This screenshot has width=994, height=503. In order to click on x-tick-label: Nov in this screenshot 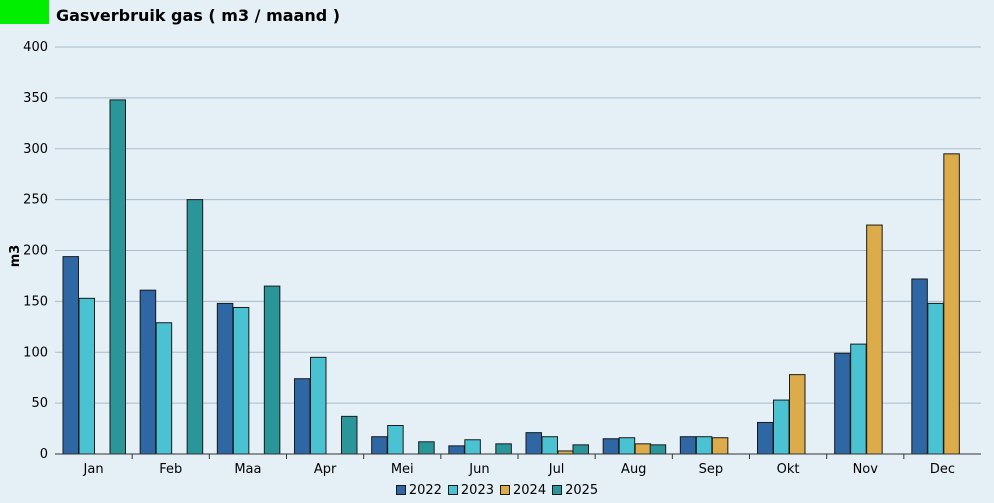, I will do `click(866, 469)`.